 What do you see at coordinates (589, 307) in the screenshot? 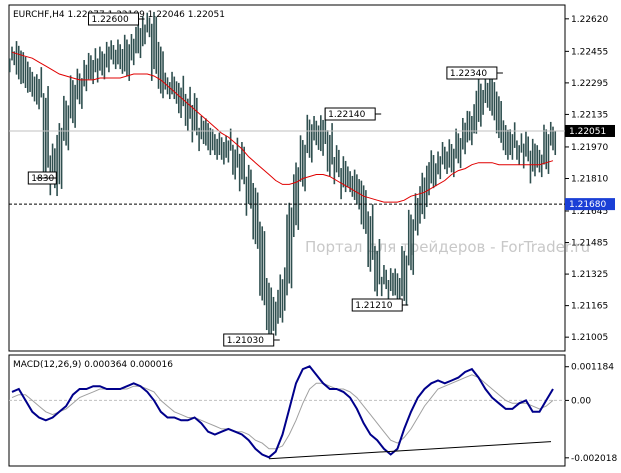
I see `price-tick-label: 1.21165` at bounding box center [589, 307].